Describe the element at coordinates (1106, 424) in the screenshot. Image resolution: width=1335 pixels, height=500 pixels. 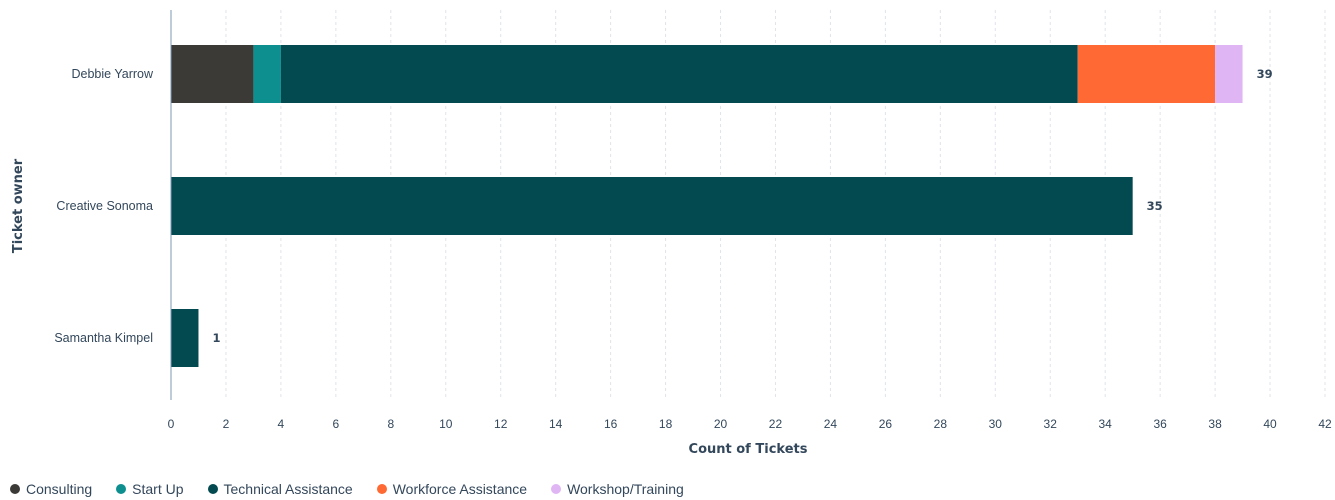
I see `x-tick-label: 34` at that location.